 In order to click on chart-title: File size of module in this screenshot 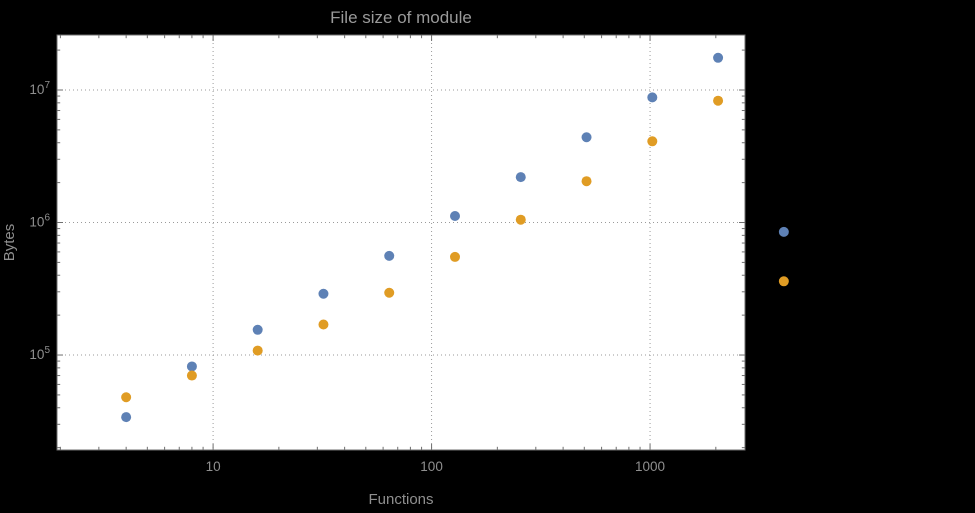, I will do `click(401, 17)`.